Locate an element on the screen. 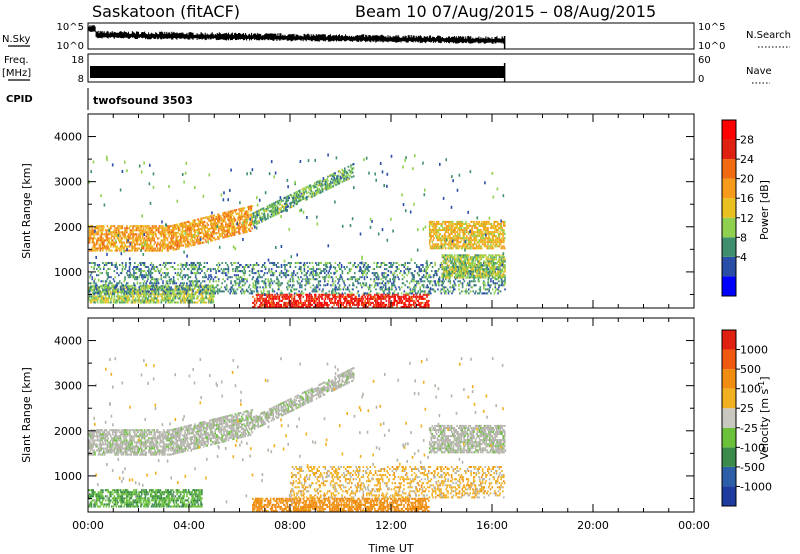 The image size is (800, 554). freq-tick-bottom: 8 is located at coordinates (81, 79).